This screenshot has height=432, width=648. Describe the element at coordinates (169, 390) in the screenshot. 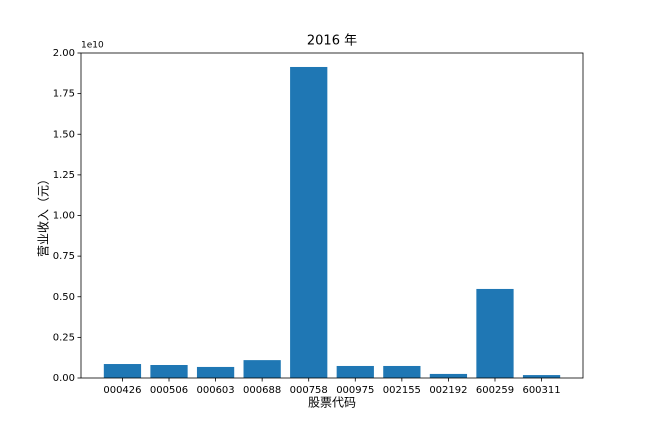

I see `x-tick-label: 000506` at that location.